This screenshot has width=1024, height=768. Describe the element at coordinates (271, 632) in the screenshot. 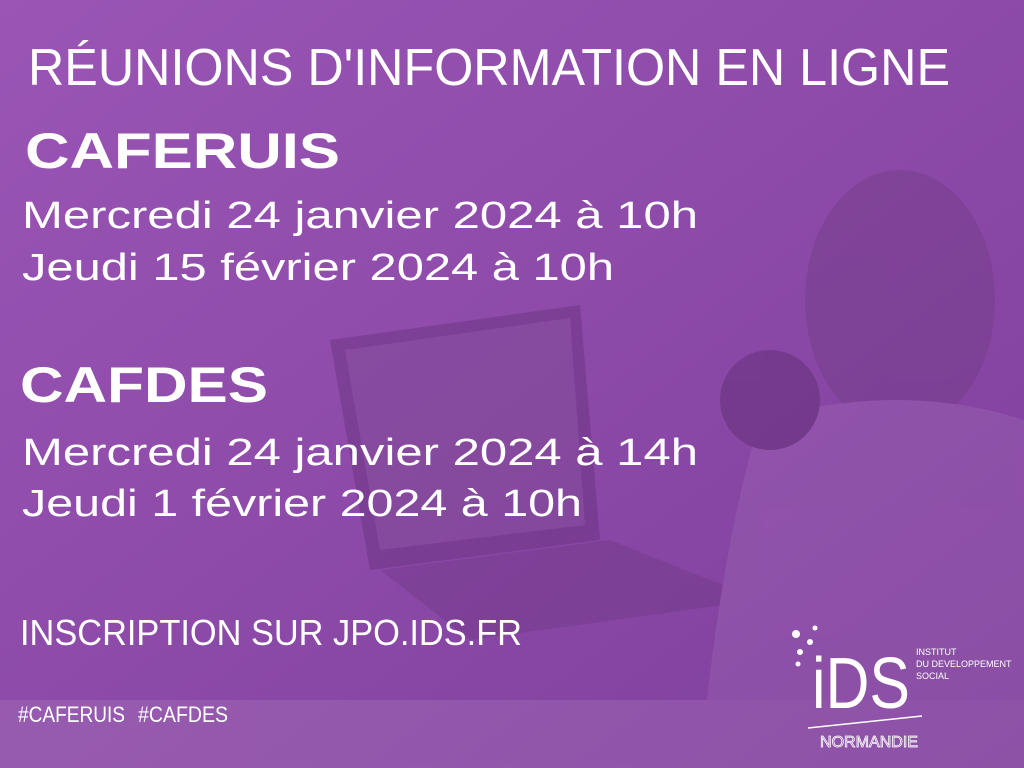

I see `inscription: INSCRIPTION SUR JPO.IDS.FR` at that location.